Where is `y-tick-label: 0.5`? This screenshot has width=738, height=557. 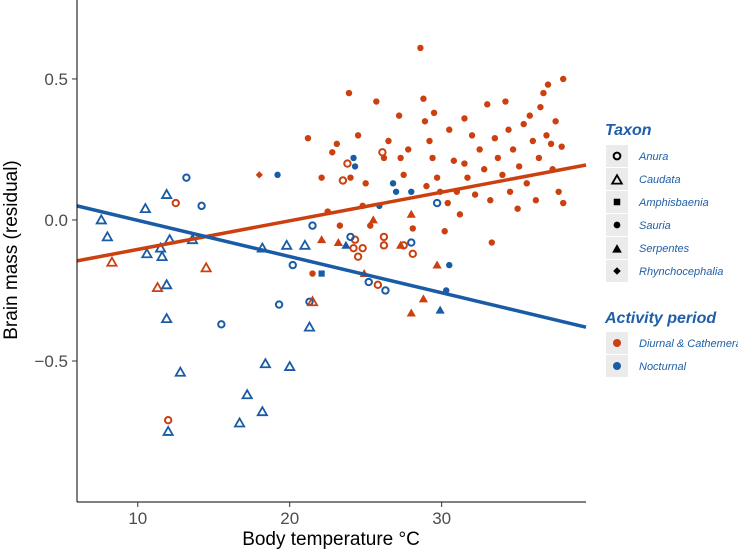
y-tick-label: 0.5 is located at coordinates (56, 79).